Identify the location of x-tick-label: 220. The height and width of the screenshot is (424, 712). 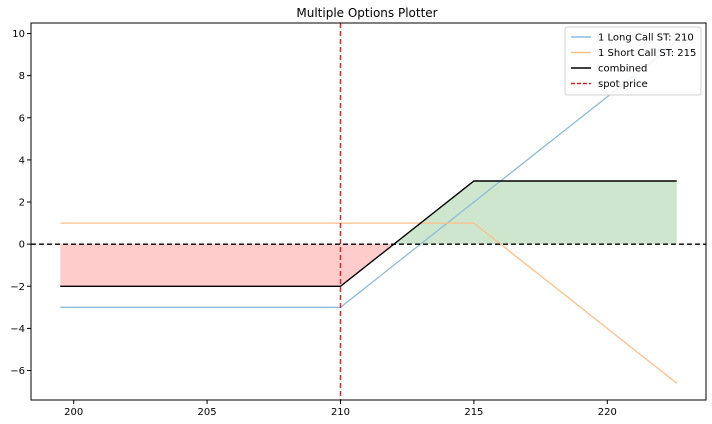
(607, 412).